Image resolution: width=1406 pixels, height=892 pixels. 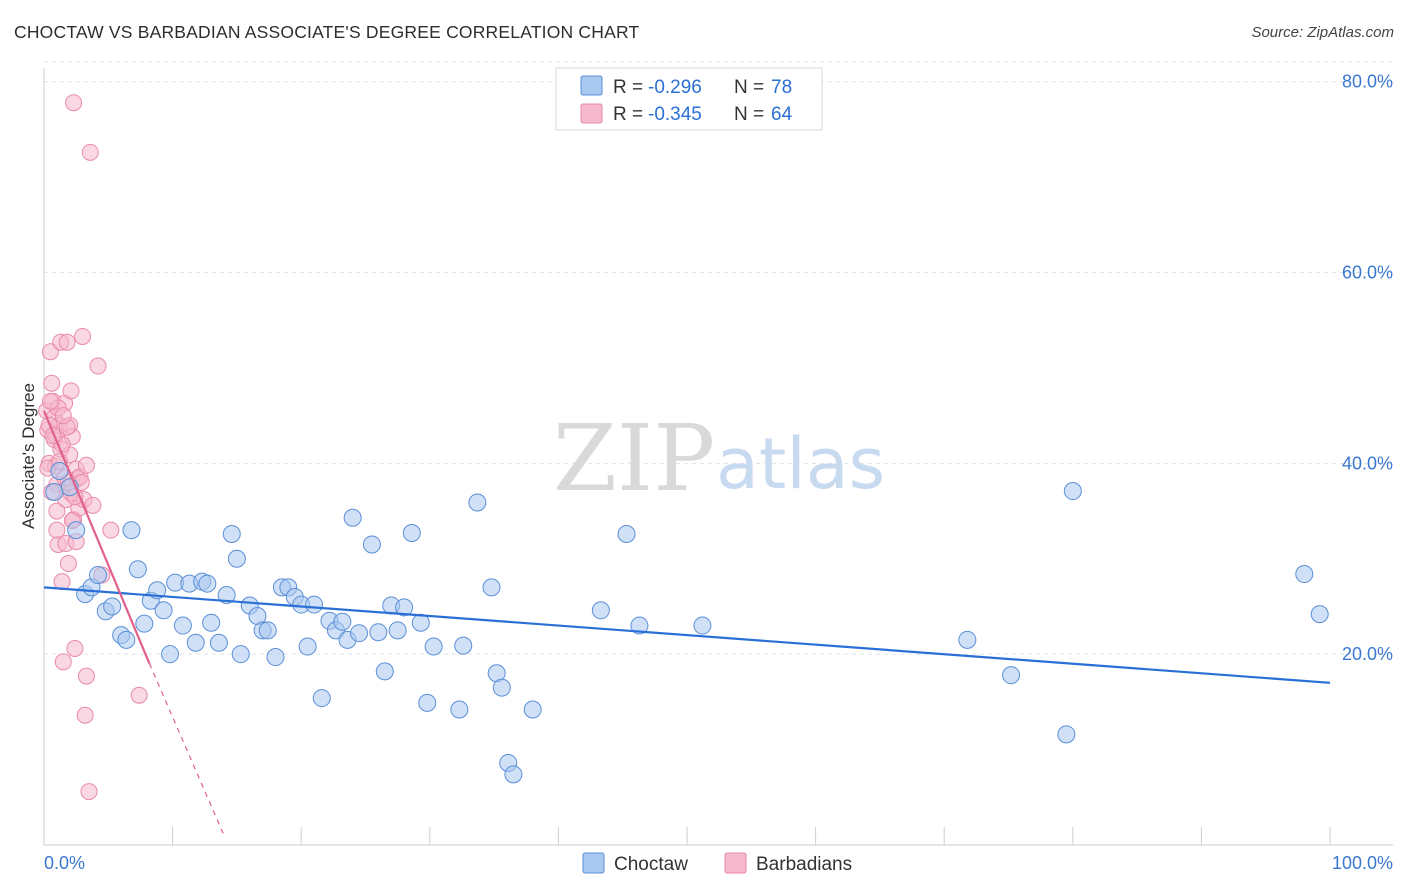 I want to click on choctaw-trend-line, so click(x=687, y=635).